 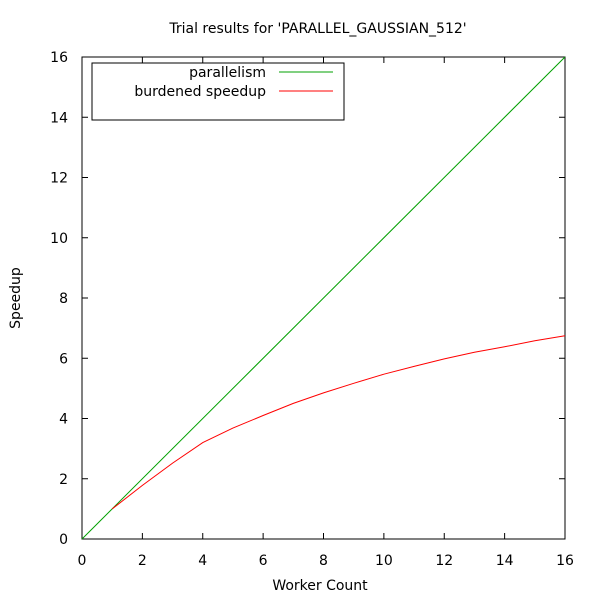 I want to click on legend-label-burdened-speedup: burdened speedup, so click(x=200, y=92).